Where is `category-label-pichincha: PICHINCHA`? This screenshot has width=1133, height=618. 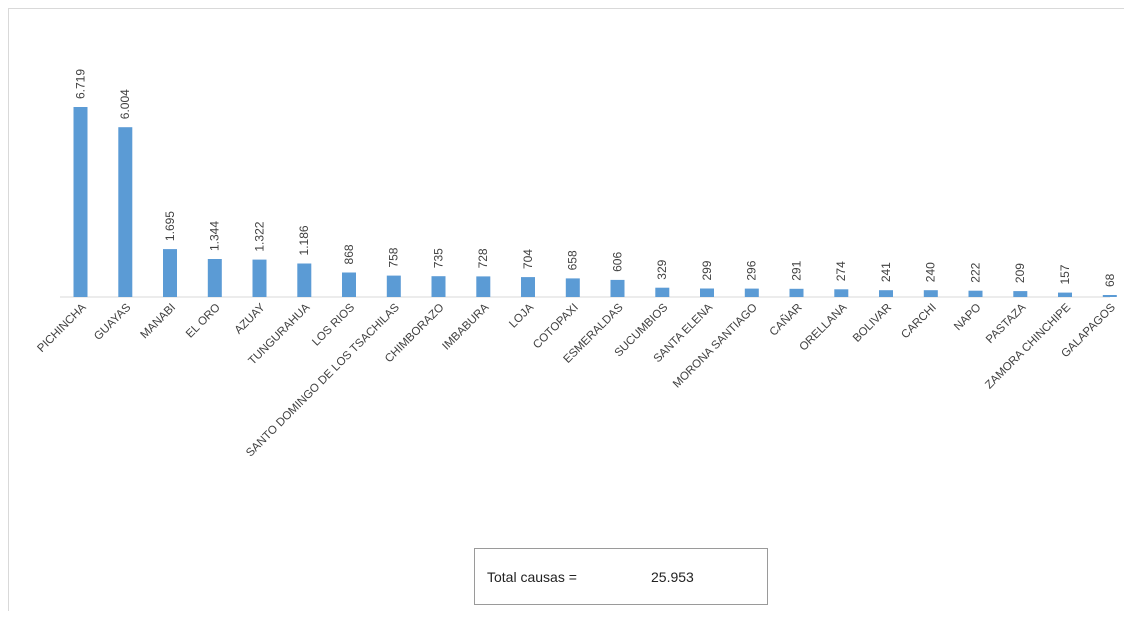 category-label-pichincha: PICHINCHA is located at coordinates (61, 327).